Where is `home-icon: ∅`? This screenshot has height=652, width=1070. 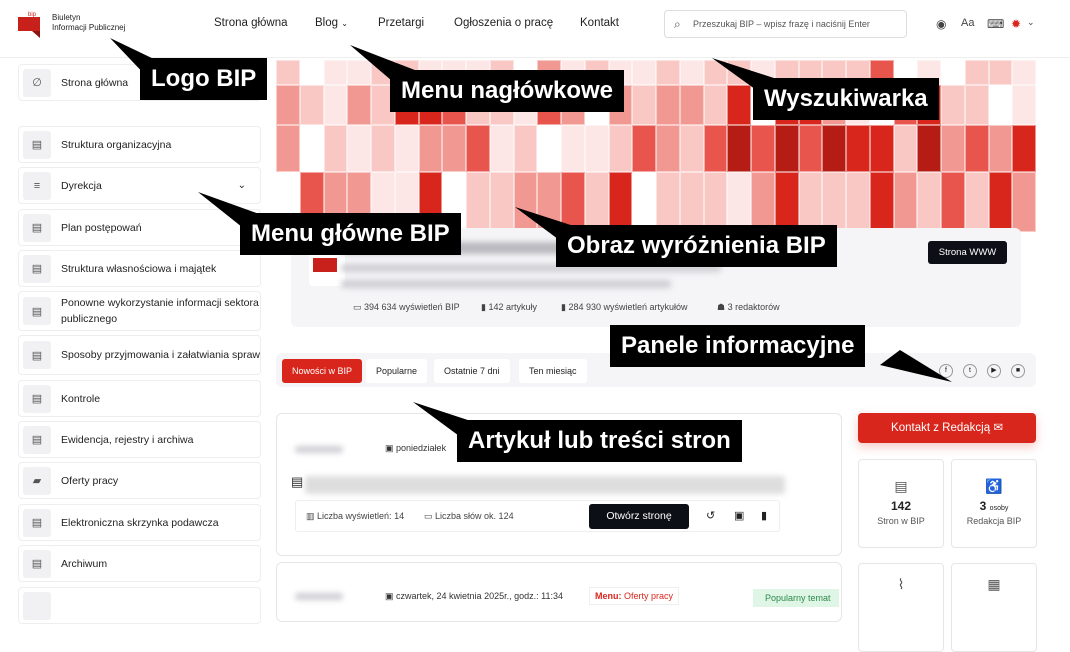 home-icon: ∅ is located at coordinates (37, 82).